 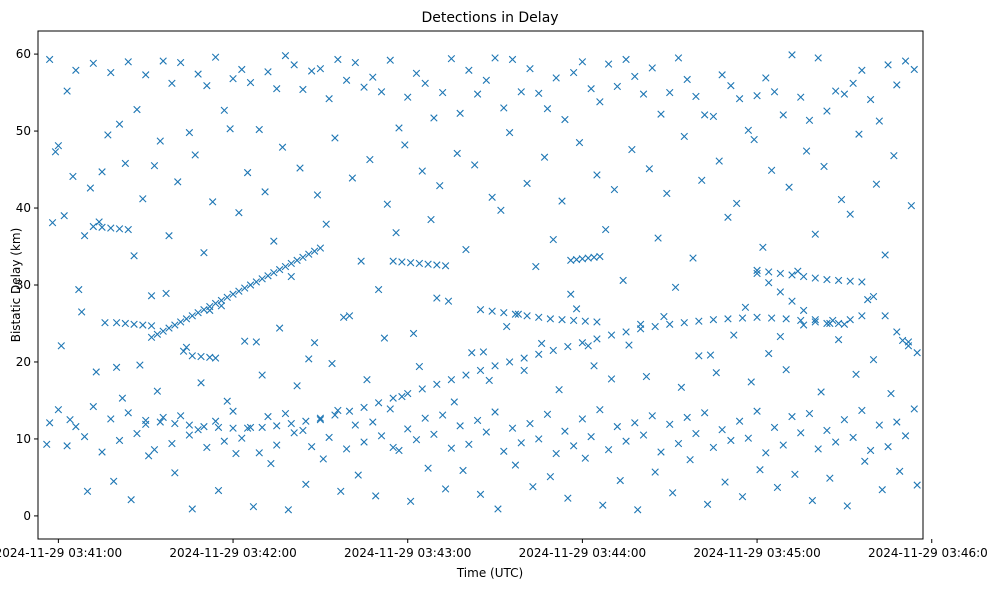 I want to click on y-tick-label: 0, so click(x=27, y=516).